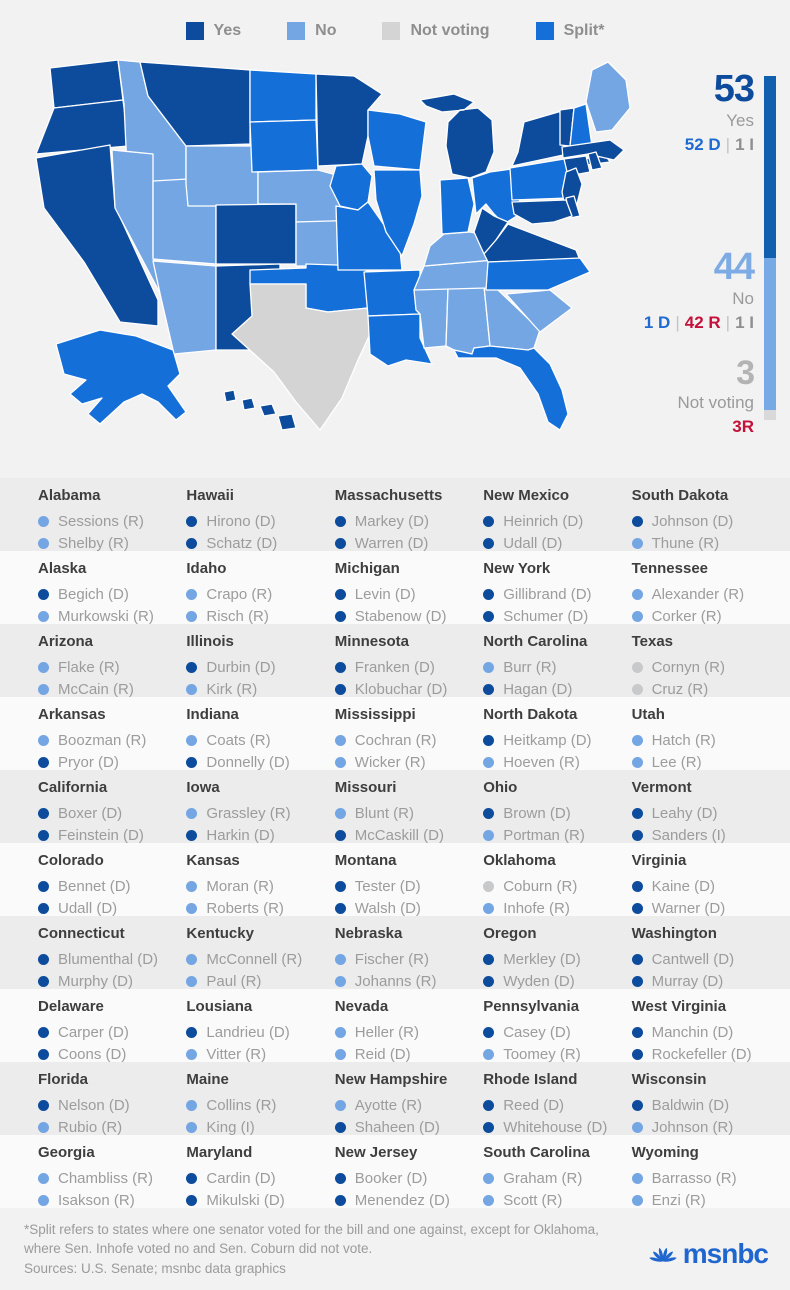 The image size is (790, 1290). Describe the element at coordinates (112, 616) in the screenshot. I see `senator-row: Murkowski (R)` at that location.